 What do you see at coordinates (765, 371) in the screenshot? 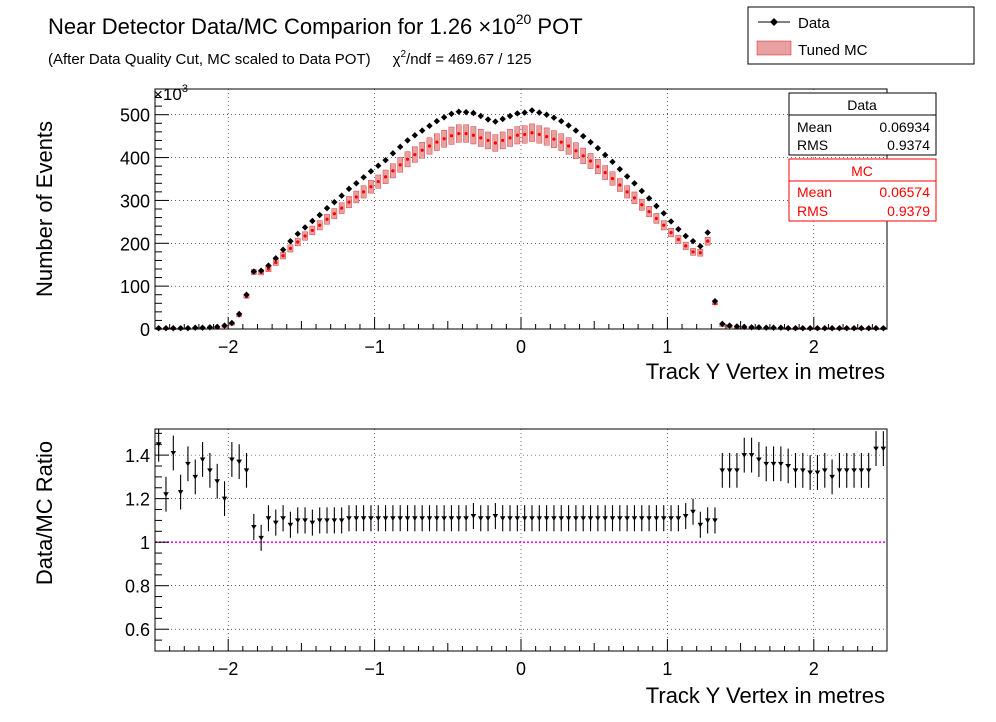
I see `top-x-label: Track Y Vertex in metres` at bounding box center [765, 371].